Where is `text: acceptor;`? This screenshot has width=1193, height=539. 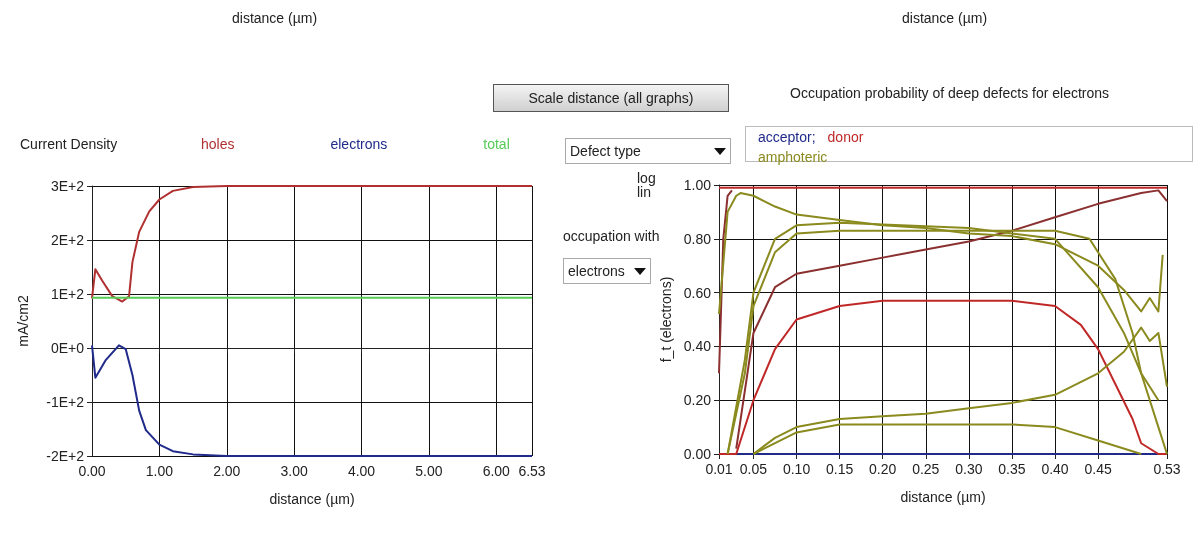 text: acceptor; is located at coordinates (787, 137).